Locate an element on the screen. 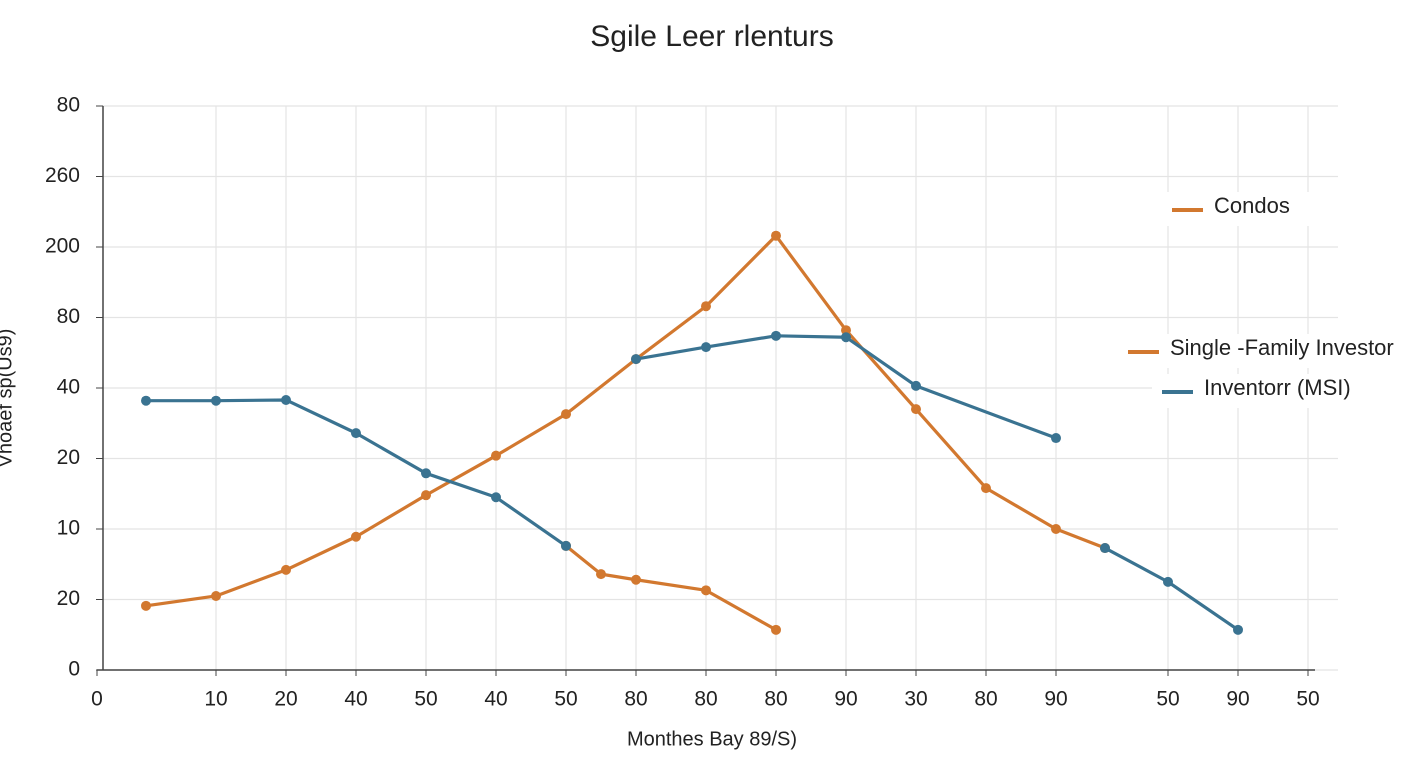  chart-title: Sgile Leer rlenturs is located at coordinates (711, 36).